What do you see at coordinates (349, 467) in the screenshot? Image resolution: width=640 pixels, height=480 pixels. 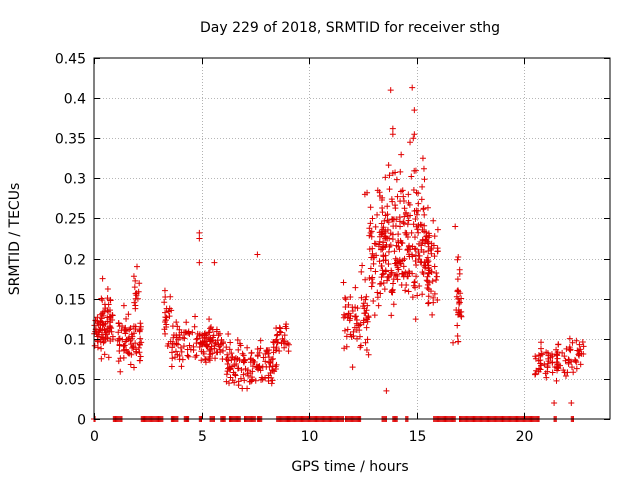 I see `x-axis-label: GPS time / hours` at bounding box center [349, 467].